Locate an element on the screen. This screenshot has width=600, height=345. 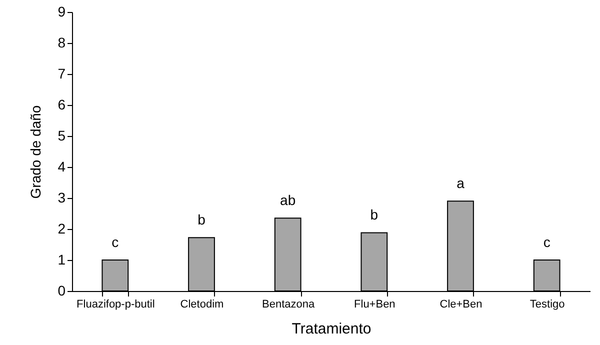
y-tick-label: 6 is located at coordinates (62, 104).